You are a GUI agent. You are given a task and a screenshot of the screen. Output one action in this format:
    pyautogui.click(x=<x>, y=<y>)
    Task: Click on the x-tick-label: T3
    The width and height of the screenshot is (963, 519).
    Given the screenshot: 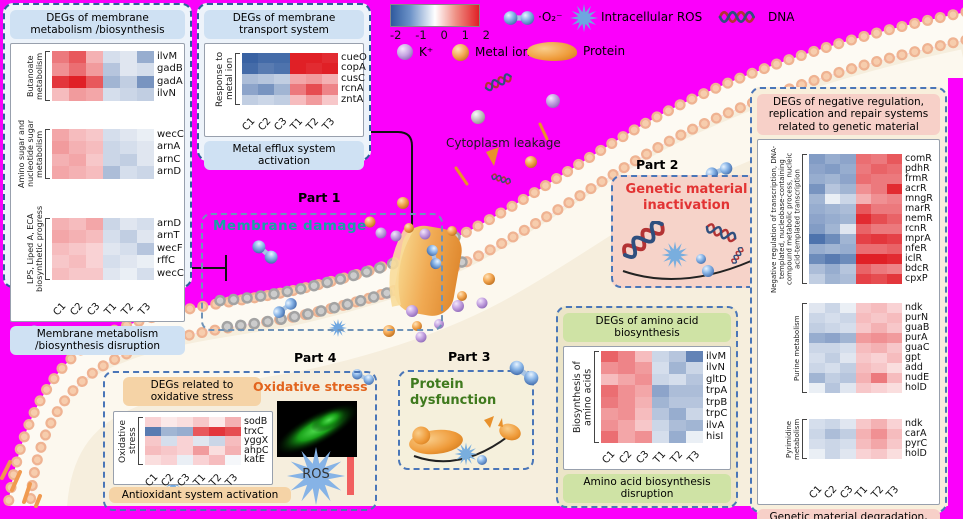 What is the action you would take?
    pyautogui.click(x=893, y=492)
    